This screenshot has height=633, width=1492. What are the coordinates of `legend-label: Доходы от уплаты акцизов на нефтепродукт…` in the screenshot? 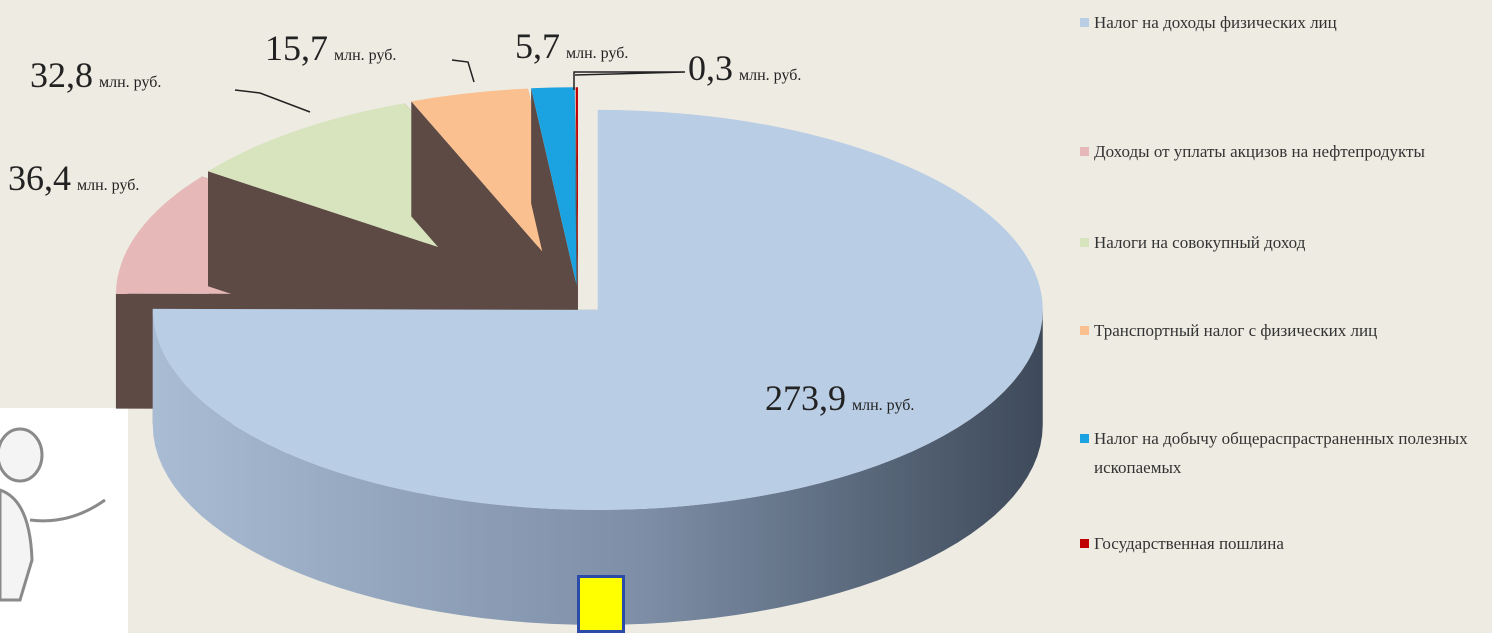 It's located at (1259, 151).